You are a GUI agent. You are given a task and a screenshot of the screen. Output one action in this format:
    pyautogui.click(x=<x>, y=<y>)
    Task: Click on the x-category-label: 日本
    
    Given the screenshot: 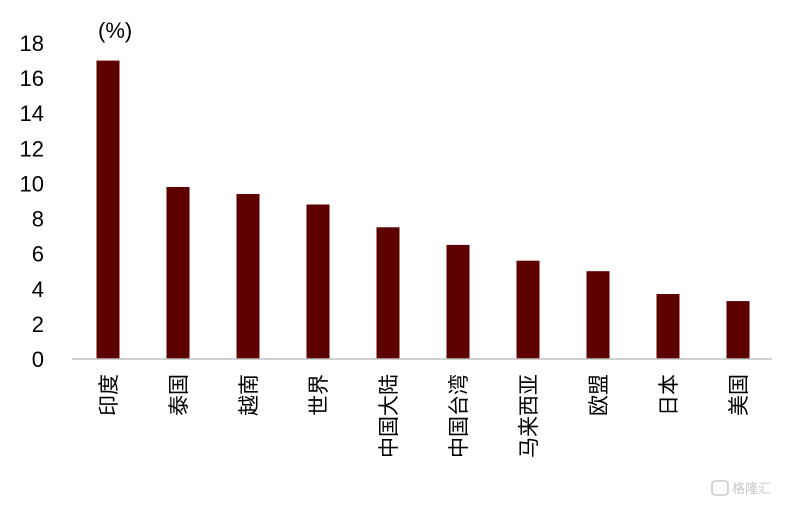 What is the action you would take?
    pyautogui.click(x=669, y=395)
    